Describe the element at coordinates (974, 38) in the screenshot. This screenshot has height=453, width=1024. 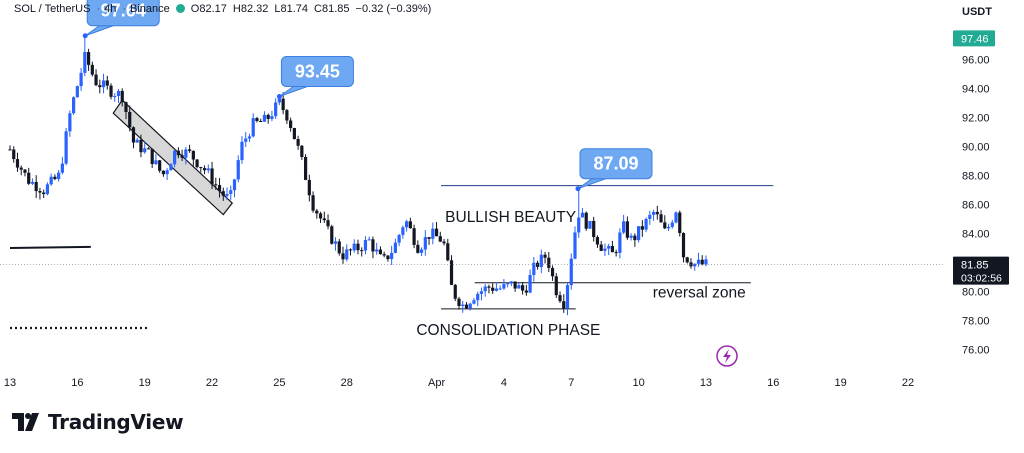
I see `axis-price-label: 97.46` at that location.